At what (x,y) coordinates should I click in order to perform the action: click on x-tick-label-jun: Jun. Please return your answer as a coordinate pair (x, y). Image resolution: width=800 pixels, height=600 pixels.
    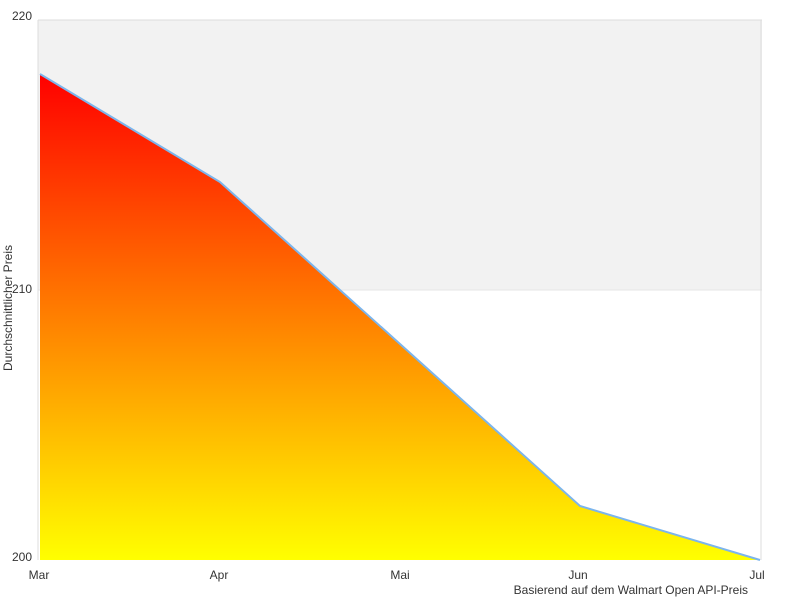
    Looking at the image, I should click on (577, 575).